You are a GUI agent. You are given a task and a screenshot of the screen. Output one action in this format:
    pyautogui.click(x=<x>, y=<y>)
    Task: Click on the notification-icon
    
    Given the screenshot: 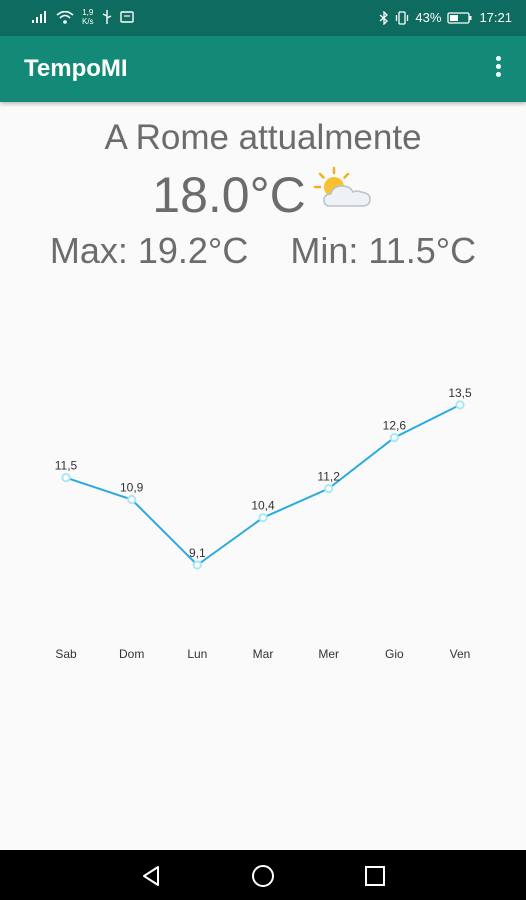 What is the action you would take?
    pyautogui.click(x=126, y=17)
    